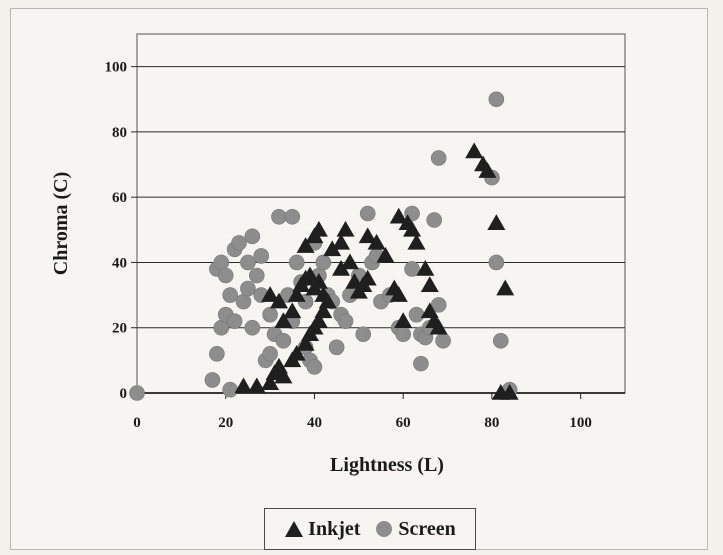 This screenshot has width=723, height=555. What do you see at coordinates (116, 68) in the screenshot?
I see `y-tick-label: 100` at bounding box center [116, 68].